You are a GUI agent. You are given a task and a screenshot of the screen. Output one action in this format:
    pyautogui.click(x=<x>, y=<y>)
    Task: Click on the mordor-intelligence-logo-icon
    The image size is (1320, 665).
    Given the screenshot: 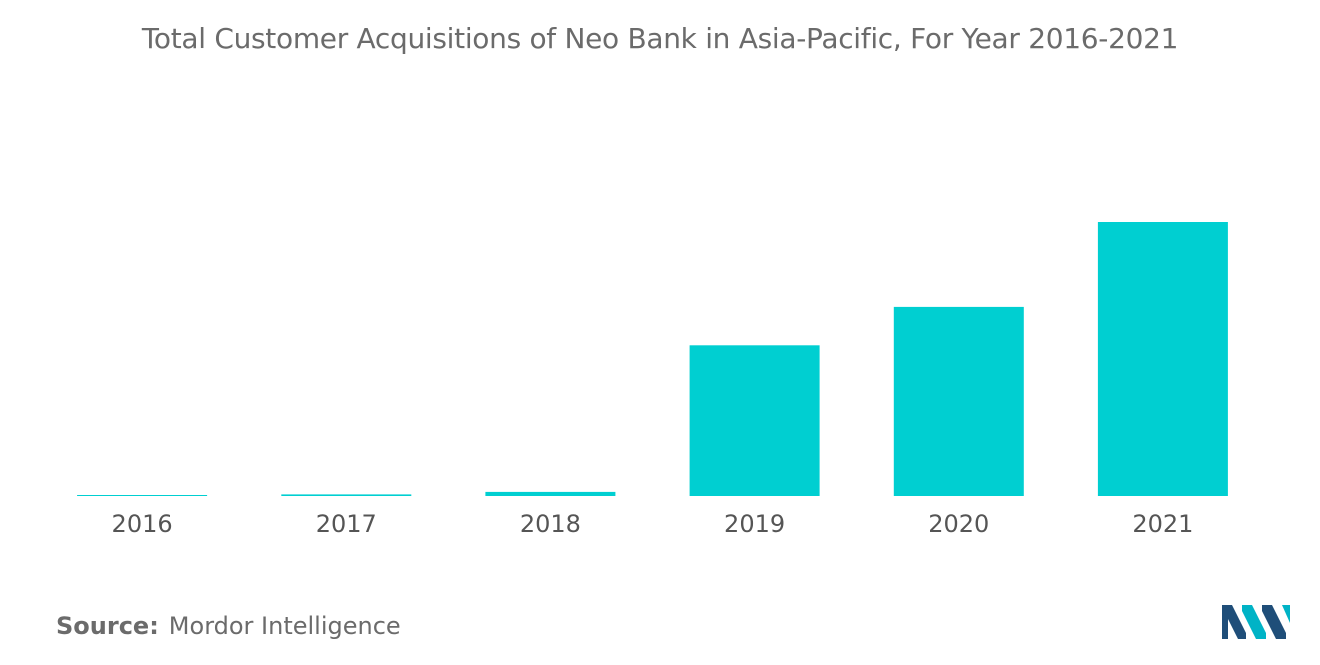 What is the action you would take?
    pyautogui.click(x=1256, y=622)
    